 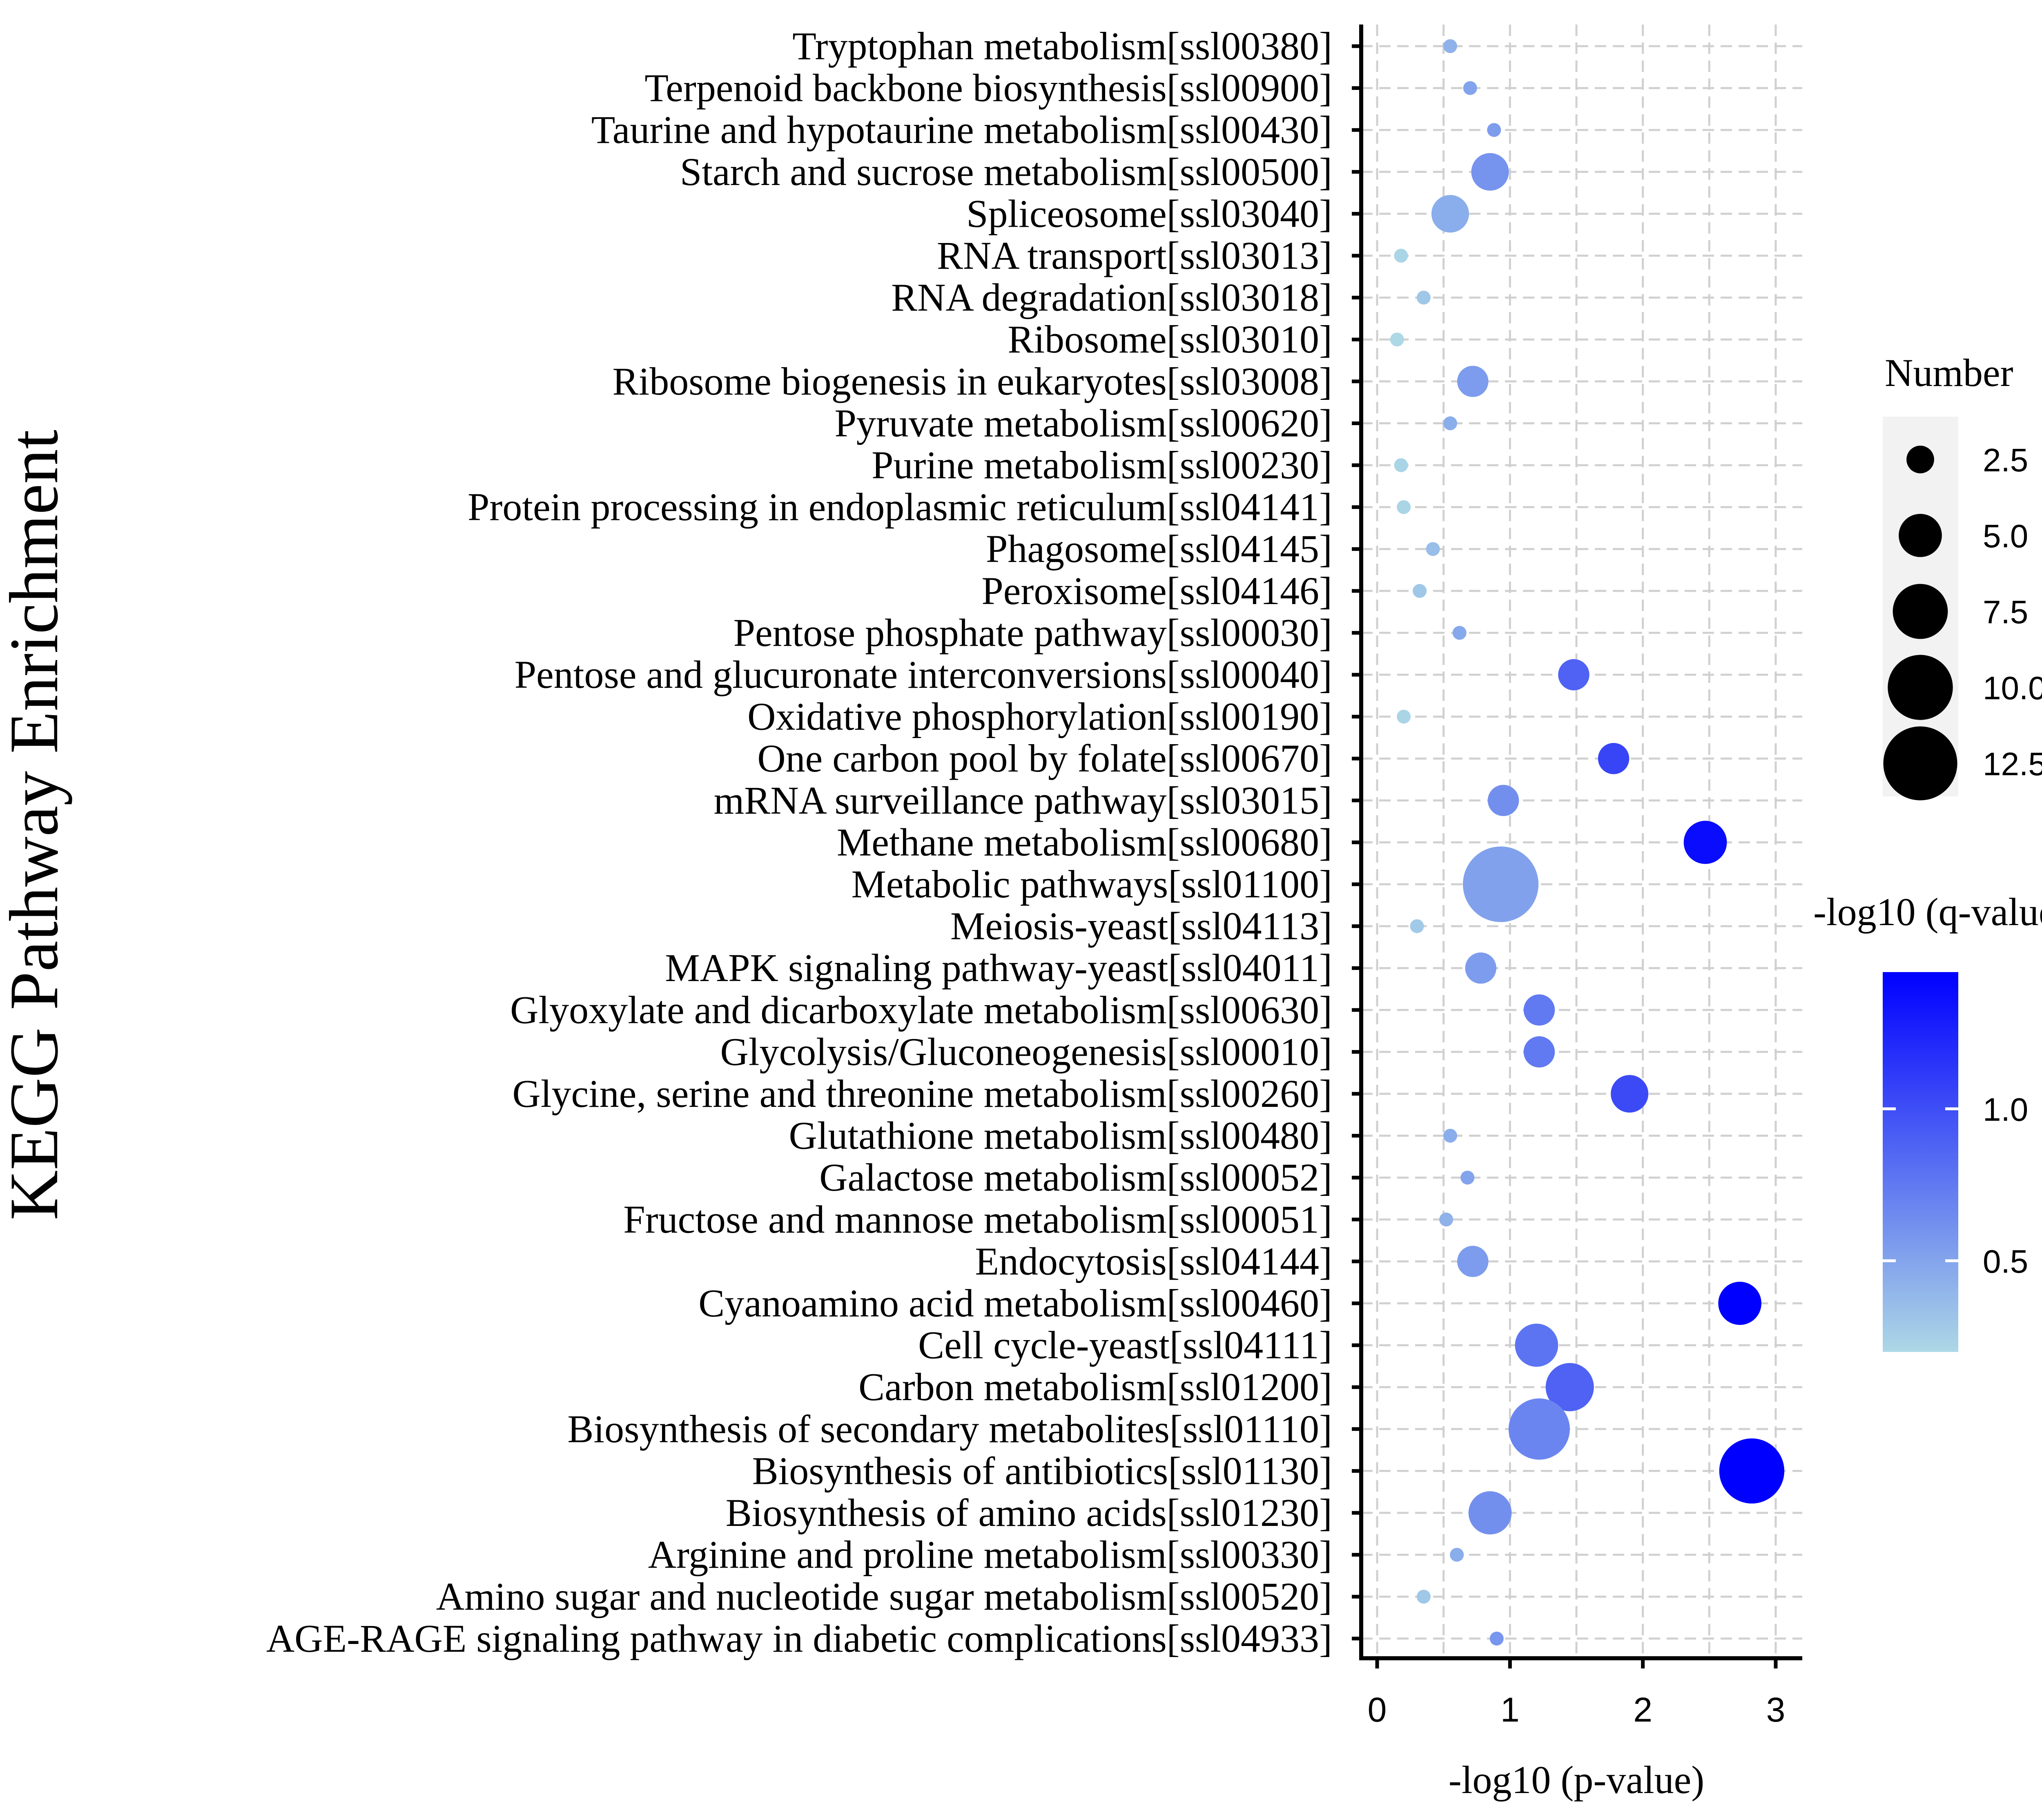 I want to click on color-legend-label: 1.0, so click(x=2005, y=1110).